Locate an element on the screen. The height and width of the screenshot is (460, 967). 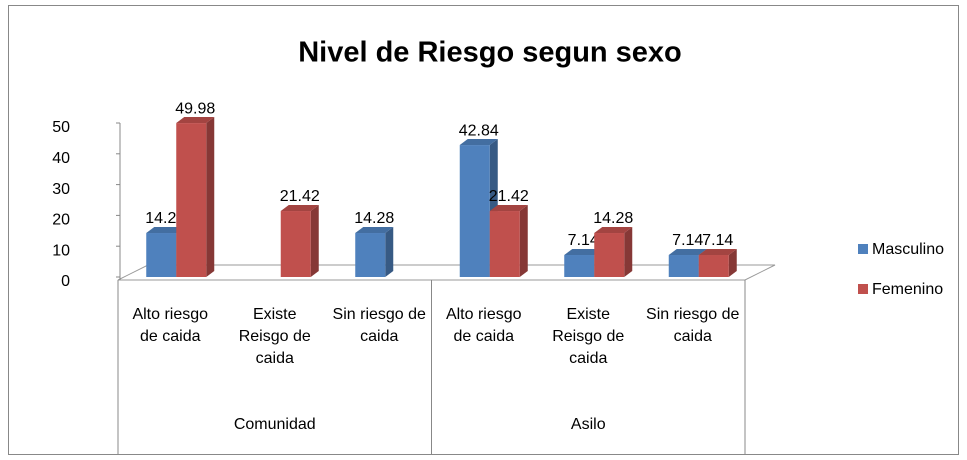
y-tick-label: 0 is located at coordinates (65, 281).